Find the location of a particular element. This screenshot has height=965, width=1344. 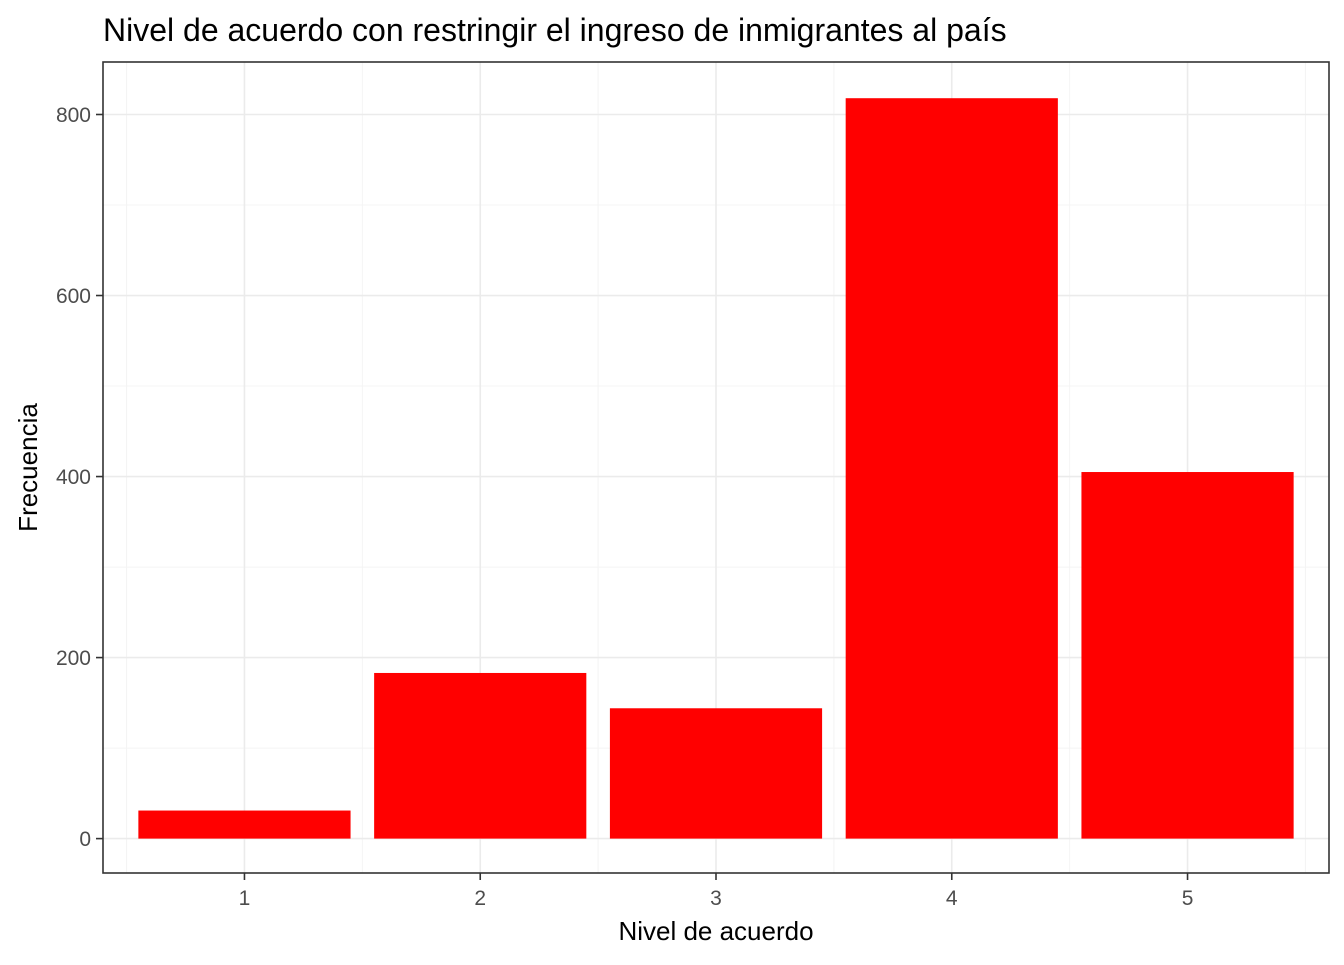

y-axis: 0 200 400 600 800 is located at coordinates (79, 477).